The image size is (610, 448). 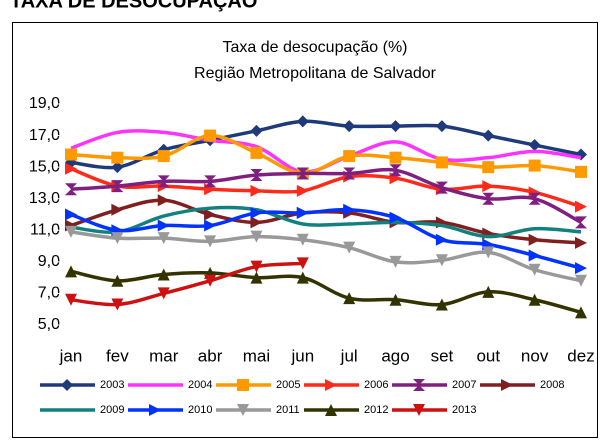 What do you see at coordinates (288, 385) in the screenshot?
I see `legend-label: 2005` at bounding box center [288, 385].